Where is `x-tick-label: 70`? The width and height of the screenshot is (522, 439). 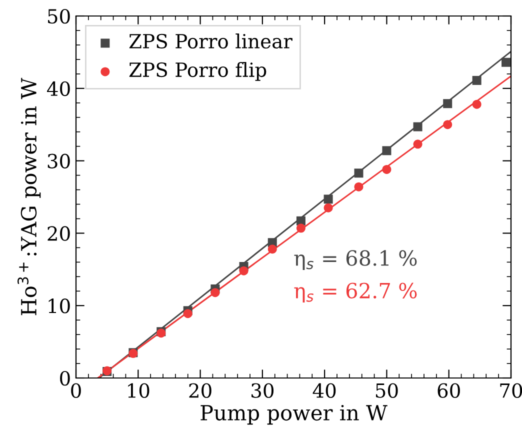
x-tick-label: 70 is located at coordinates (511, 390).